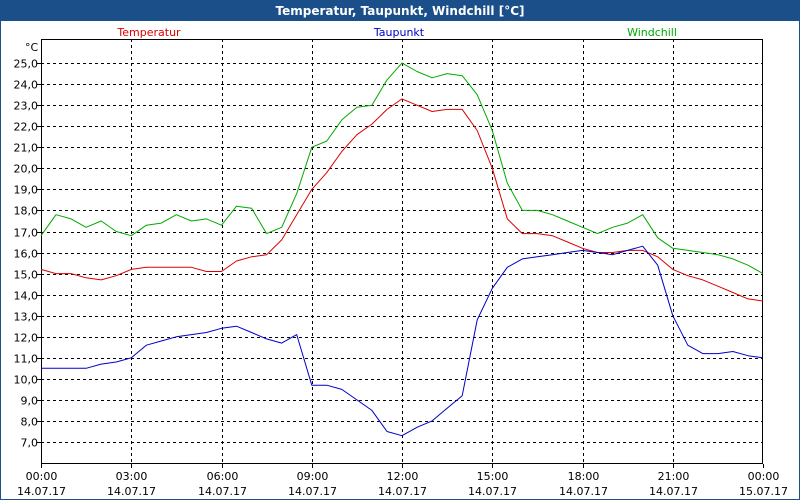 The image size is (800, 501). I want to click on y-tick-label: 9,0, so click(30, 401).